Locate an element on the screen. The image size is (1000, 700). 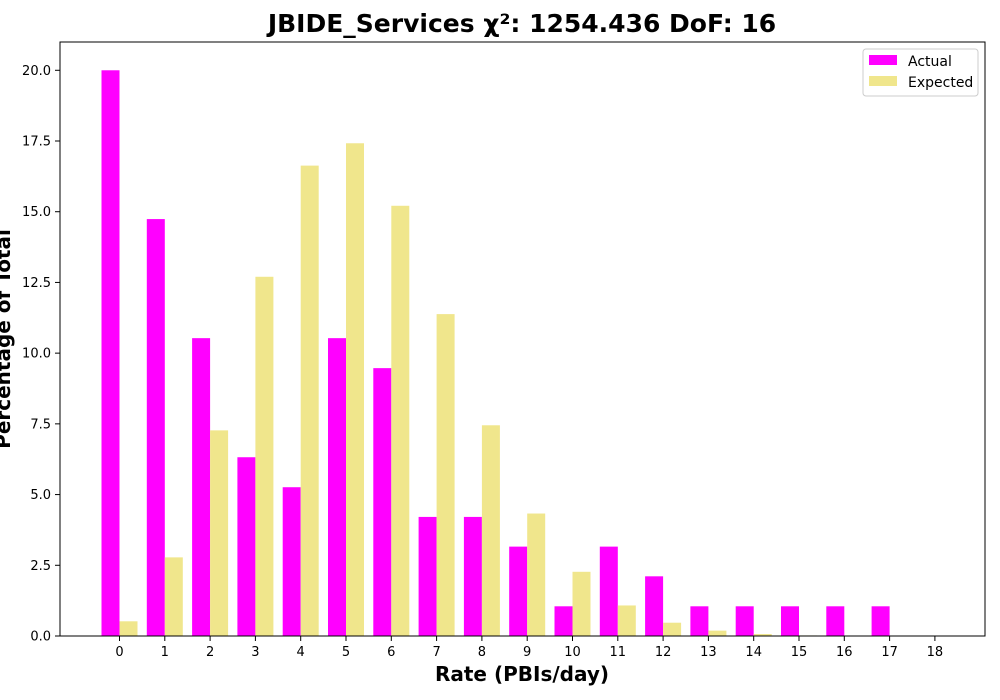
y-tick-label: 15.0 is located at coordinates (36, 212).